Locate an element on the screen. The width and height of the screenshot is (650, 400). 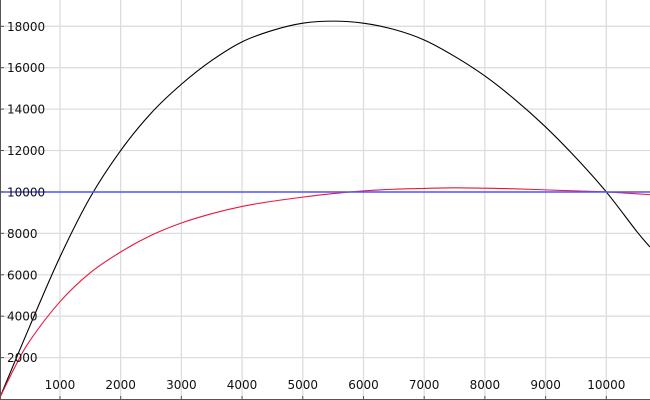
x-tick-label: 10000 is located at coordinates (606, 385).